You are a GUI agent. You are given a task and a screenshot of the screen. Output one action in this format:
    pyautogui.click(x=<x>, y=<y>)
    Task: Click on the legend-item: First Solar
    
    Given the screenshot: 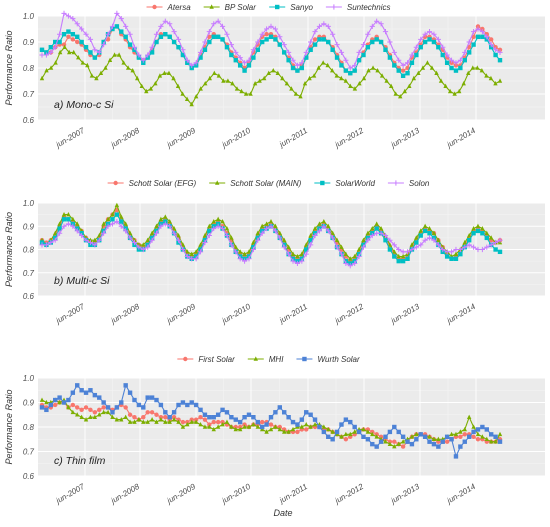 What is the action you would take?
    pyautogui.click(x=206, y=359)
    